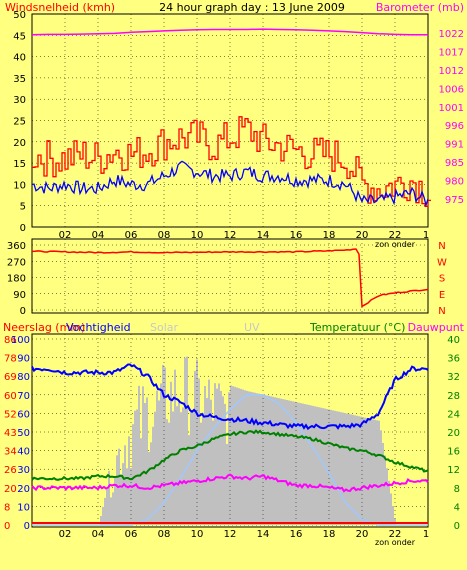 The height and width of the screenshot is (570, 467). What do you see at coordinates (436, 327) in the screenshot?
I see `dewpoint-label: Dauwpunt` at bounding box center [436, 327].